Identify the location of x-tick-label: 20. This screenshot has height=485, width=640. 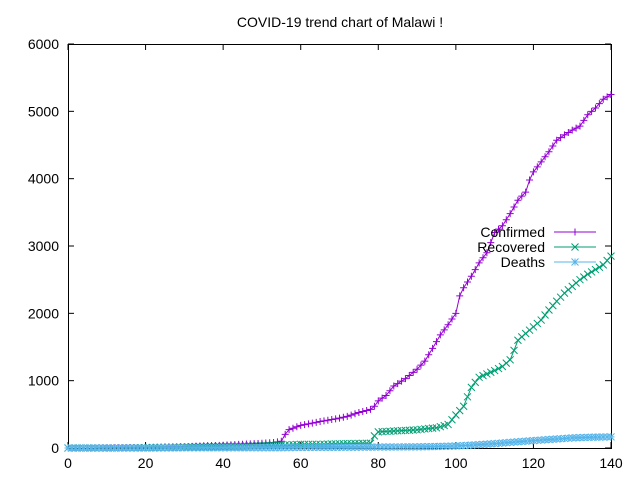
(146, 463).